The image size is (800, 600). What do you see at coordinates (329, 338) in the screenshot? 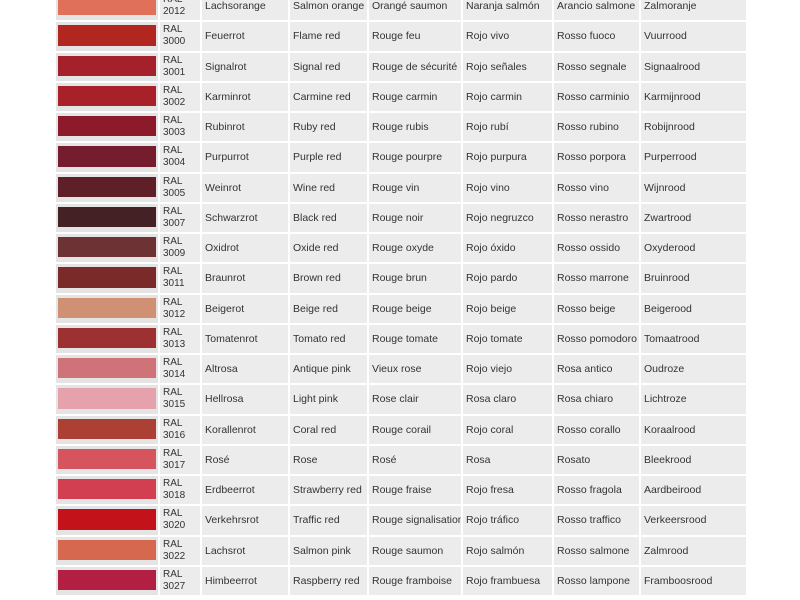
I see `name-en: Tomato red` at bounding box center [329, 338].